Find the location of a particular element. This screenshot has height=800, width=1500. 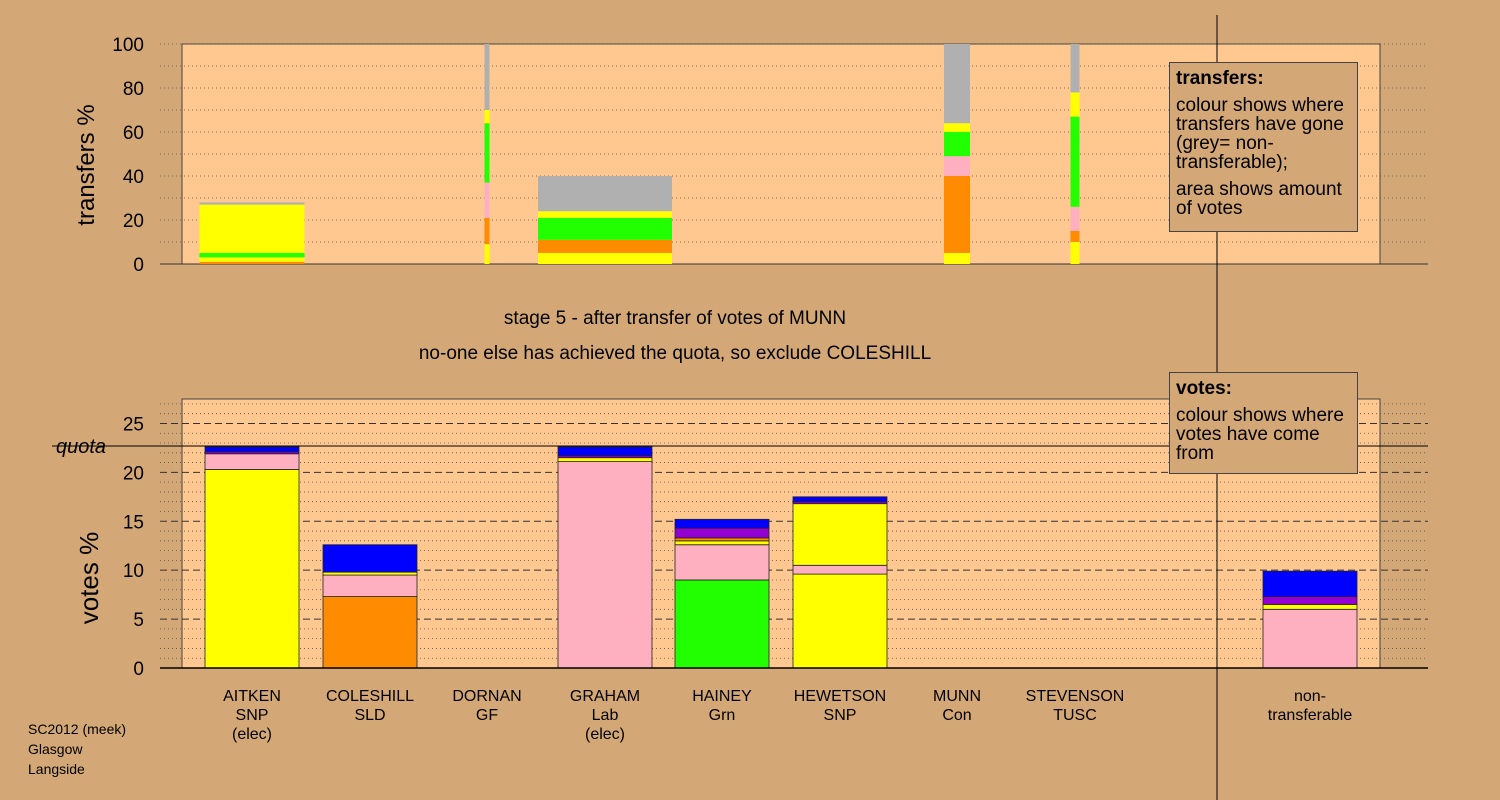

candidate-label: SLD is located at coordinates (369, 715).